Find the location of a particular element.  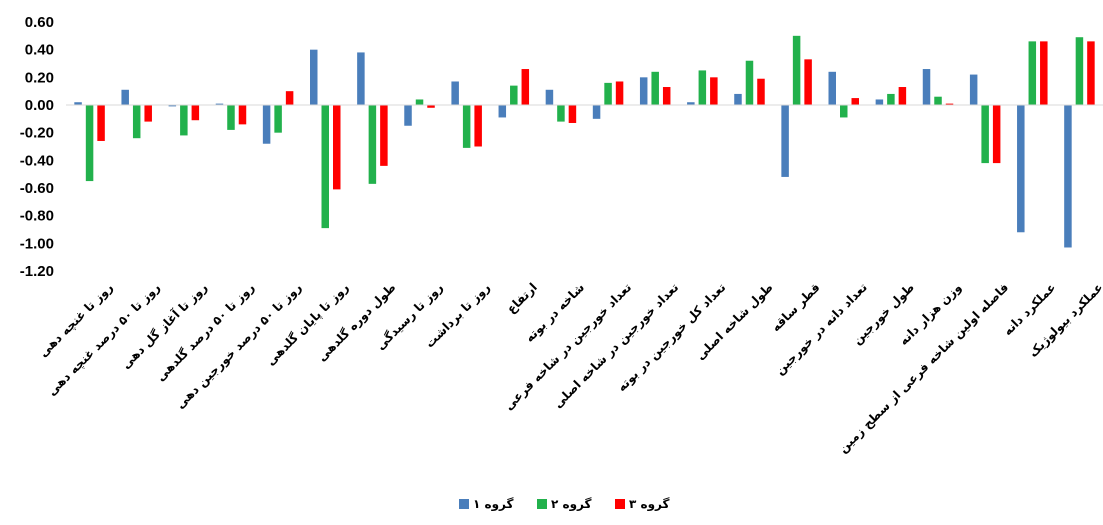

y-tick-label: -1.20 is located at coordinates (37, 271).